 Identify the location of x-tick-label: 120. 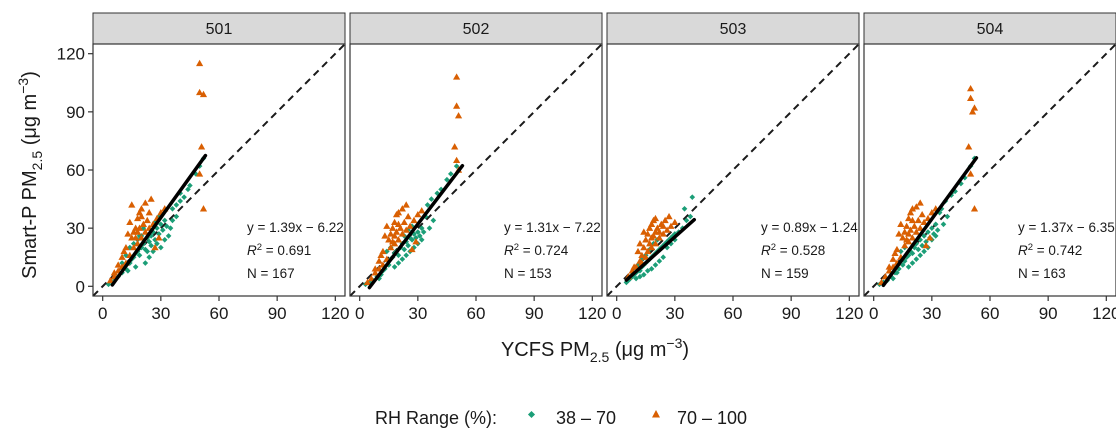
(1104, 313).